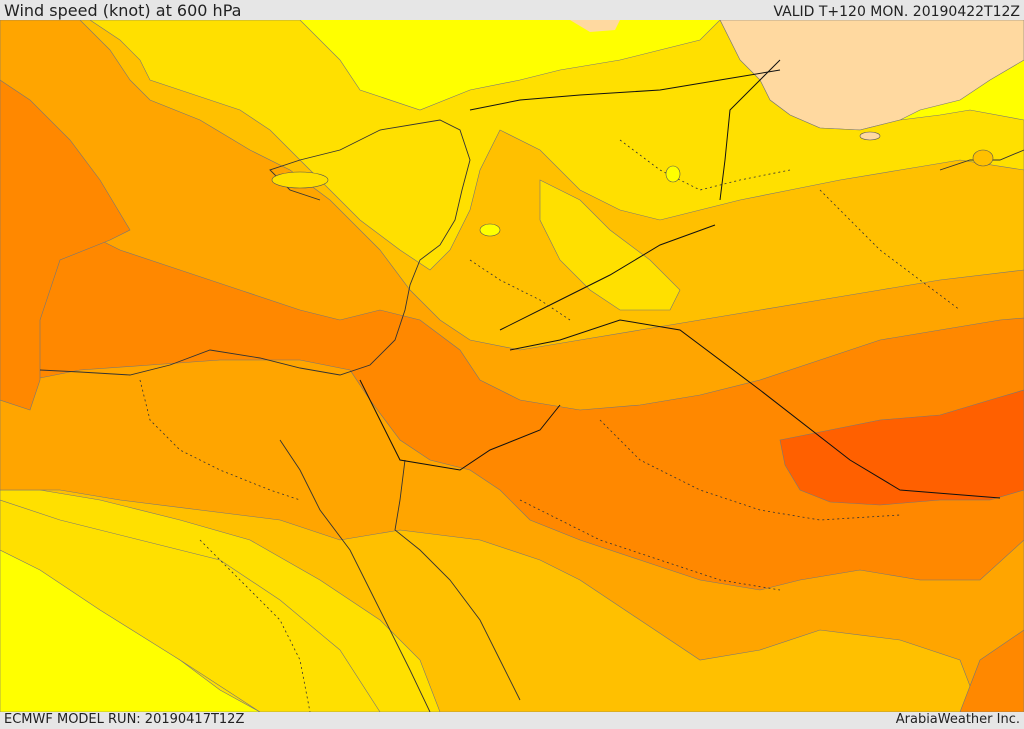 The height and width of the screenshot is (729, 1024). What do you see at coordinates (123, 10) in the screenshot?
I see `map-title: Wind speed (knot) at 600 hPa` at bounding box center [123, 10].